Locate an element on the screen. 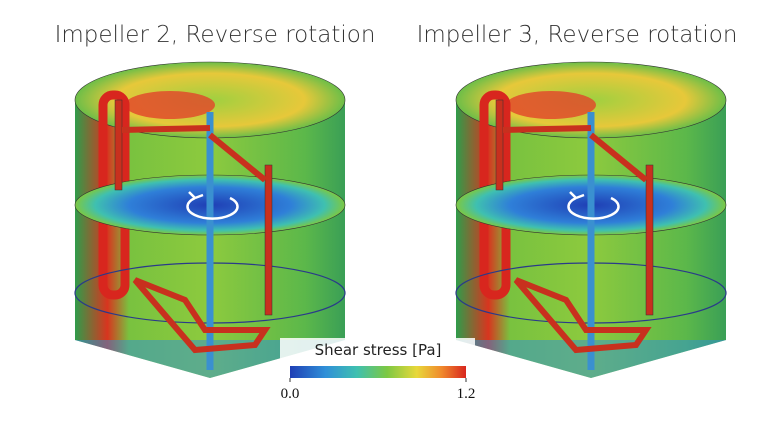 The image size is (768, 427). panel-title: Impeller 3, Reverse rotation is located at coordinates (577, 35).